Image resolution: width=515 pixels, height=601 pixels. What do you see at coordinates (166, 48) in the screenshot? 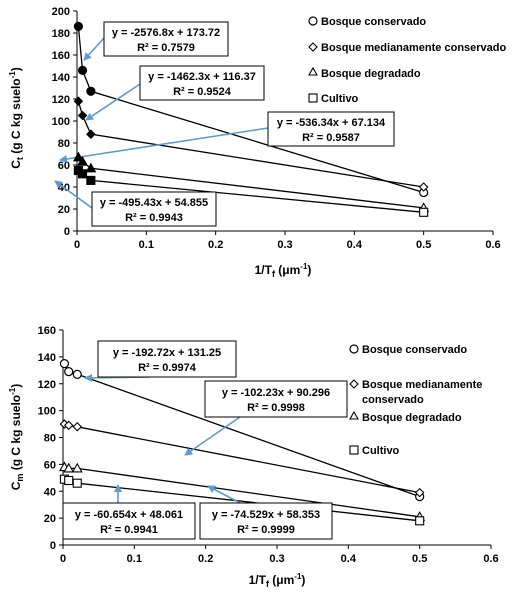
I see `r-squared-text: R² = 0.7579` at bounding box center [166, 48].